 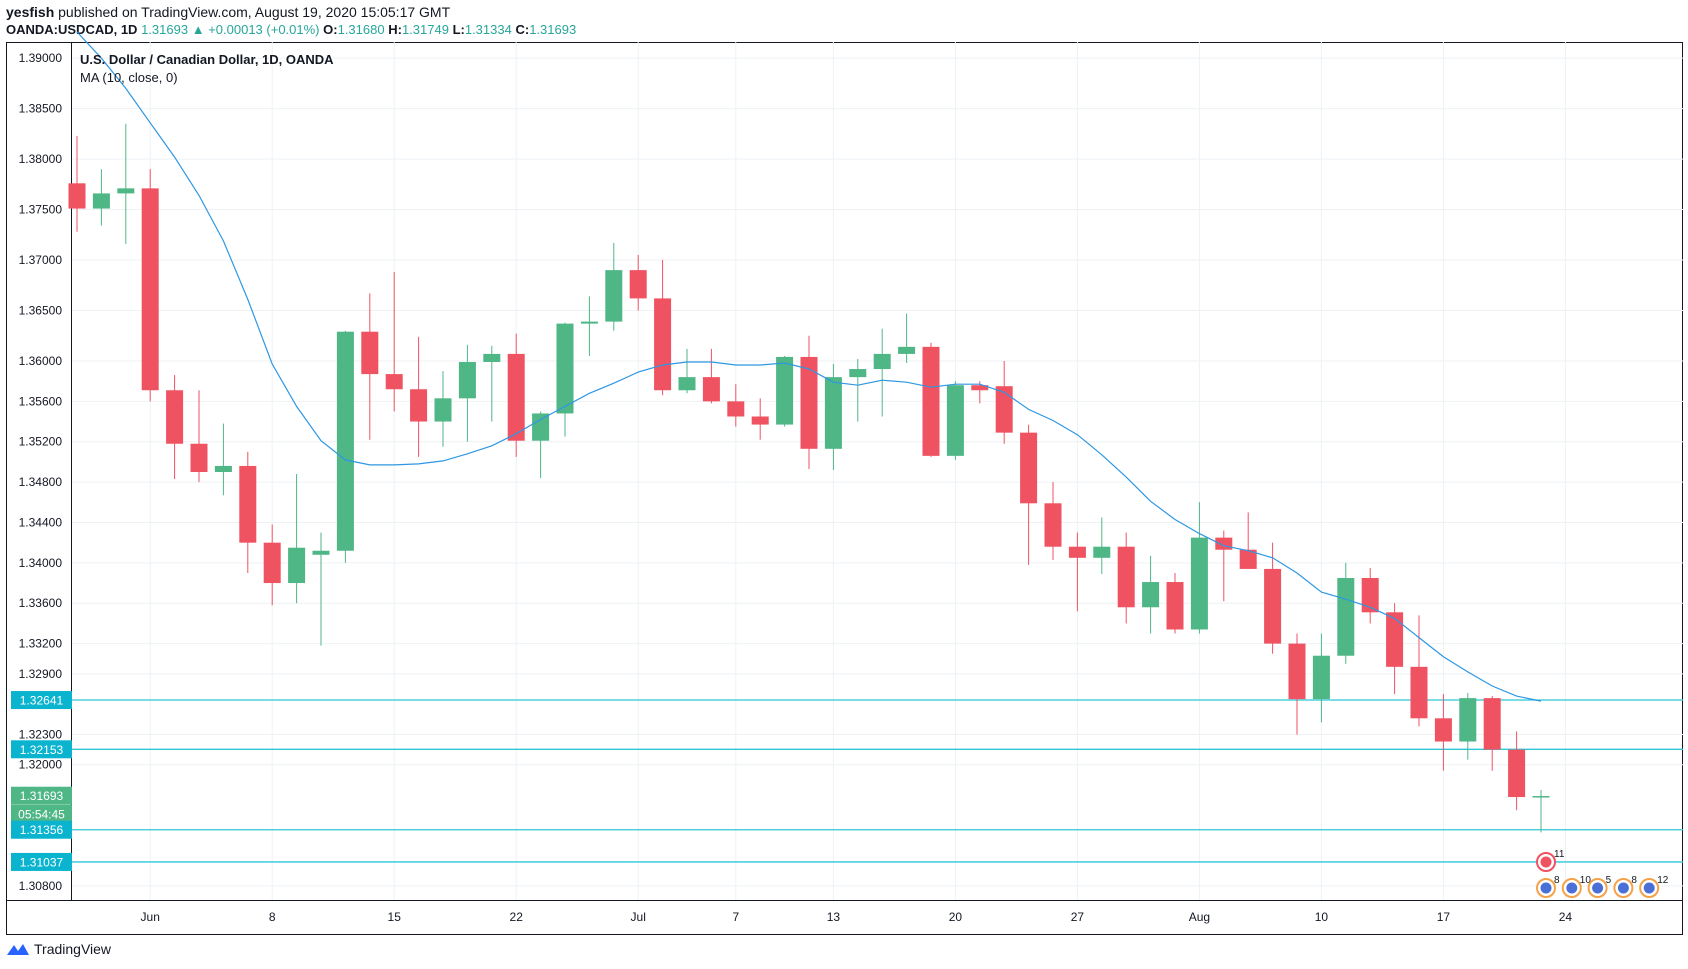 I want to click on x-axis: Jun 8 15 22 Jul 7 13 20 27 Aug 10 17 24, so click(x=857, y=917).